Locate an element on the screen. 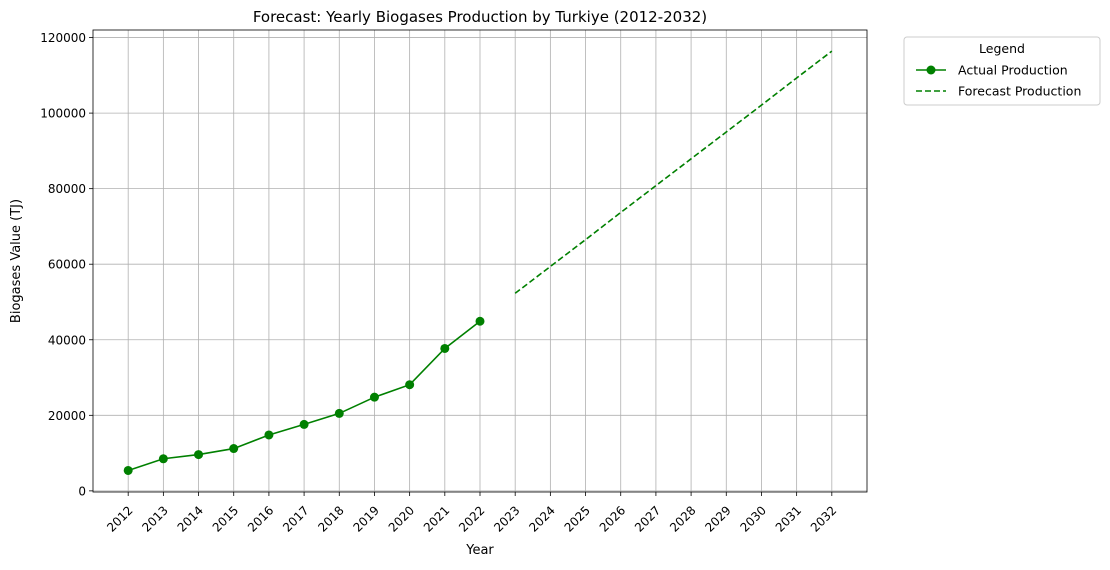  x-tick-label: 2023 is located at coordinates (506, 518).